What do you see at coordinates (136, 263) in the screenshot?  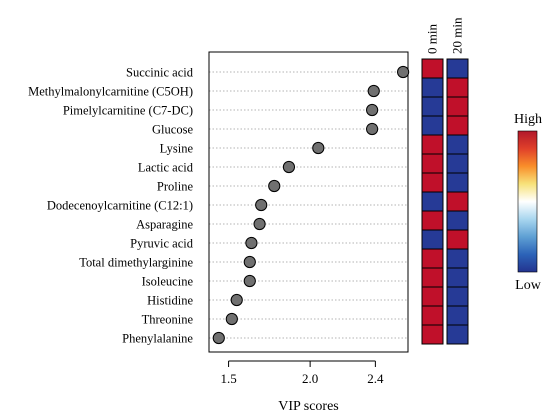 I see `metabolite-label: Total dimethylarginine` at bounding box center [136, 263].